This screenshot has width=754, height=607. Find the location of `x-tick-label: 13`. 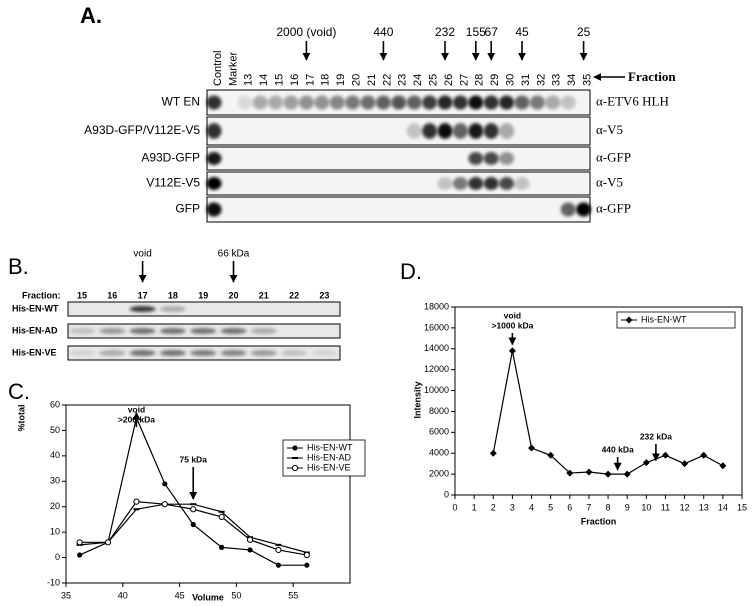

x-tick-label: 13 is located at coordinates (704, 507).